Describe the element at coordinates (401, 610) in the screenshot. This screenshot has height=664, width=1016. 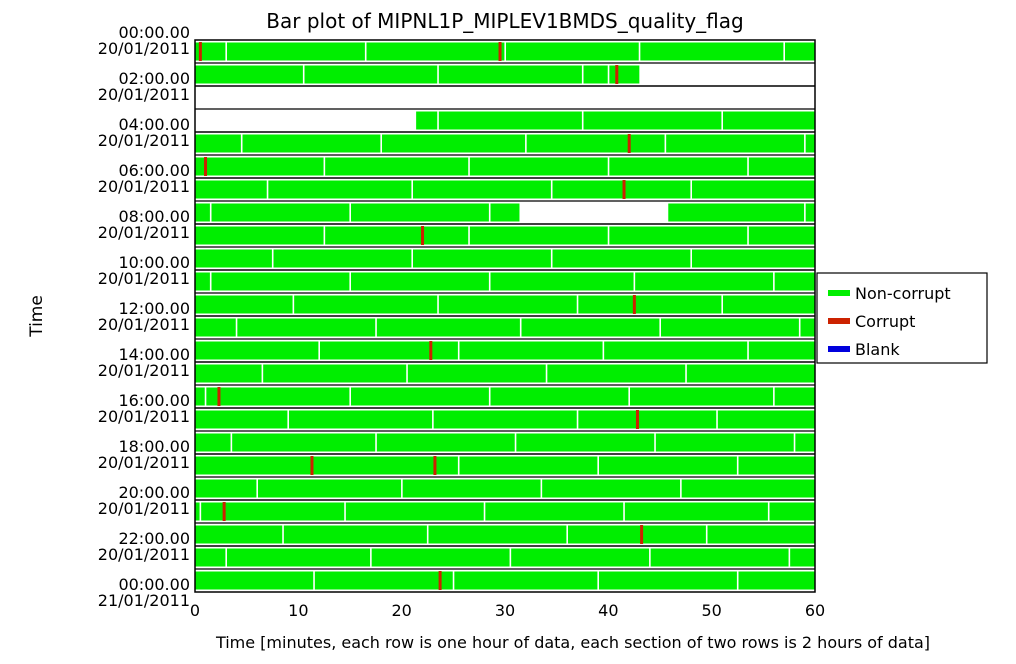
I see `x-tick-label: 20` at that location.